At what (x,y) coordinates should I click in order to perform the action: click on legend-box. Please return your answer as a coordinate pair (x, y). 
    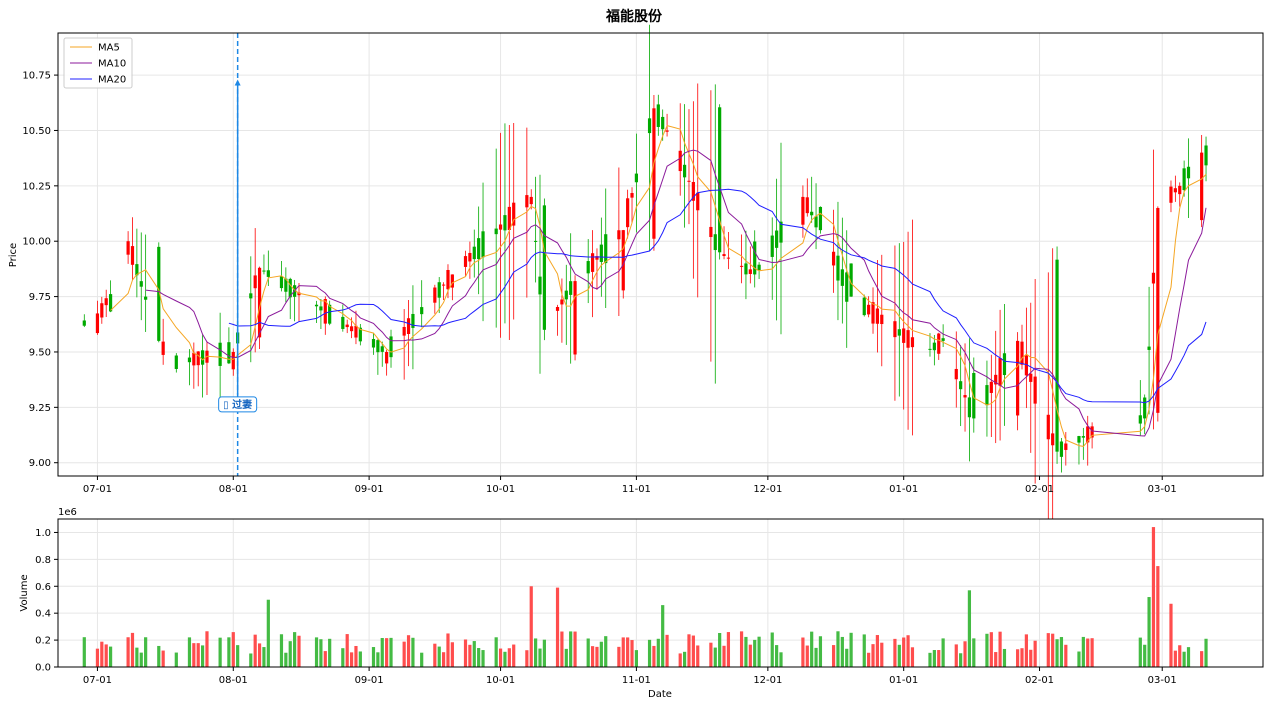
    Looking at the image, I should click on (98, 63).